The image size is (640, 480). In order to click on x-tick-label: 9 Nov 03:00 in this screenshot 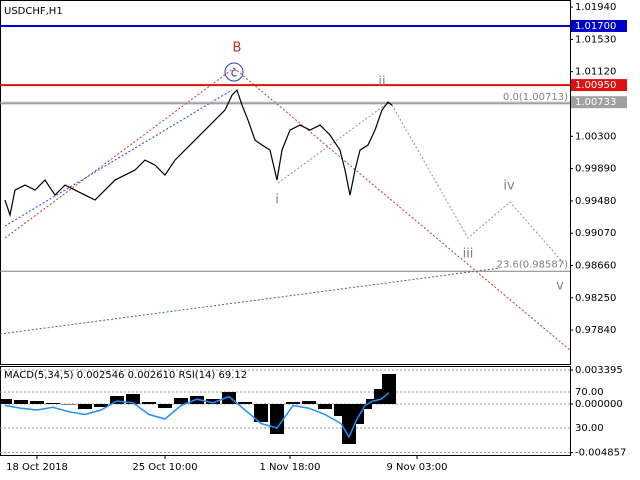, I will do `click(416, 467)`.